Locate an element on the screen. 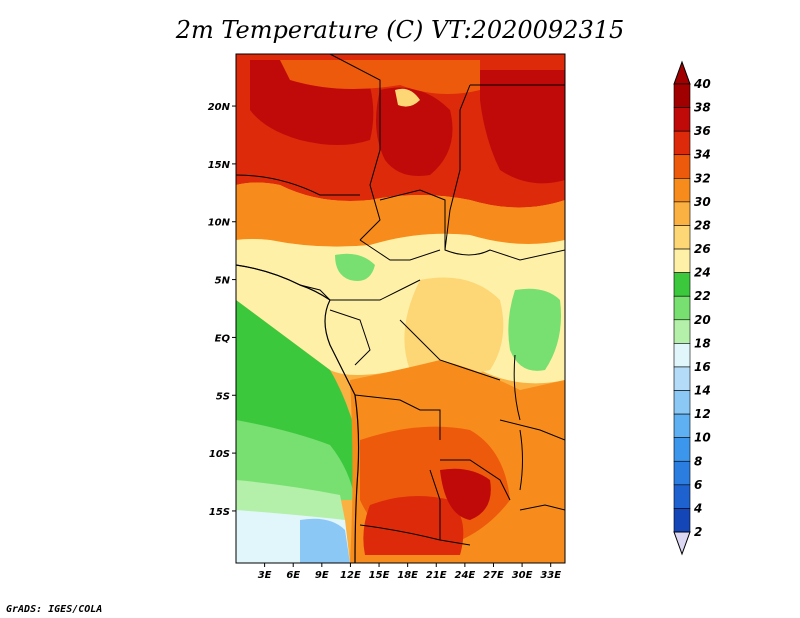 The height and width of the screenshot is (618, 800). very-hot-core-central is located at coordinates (414, 131).